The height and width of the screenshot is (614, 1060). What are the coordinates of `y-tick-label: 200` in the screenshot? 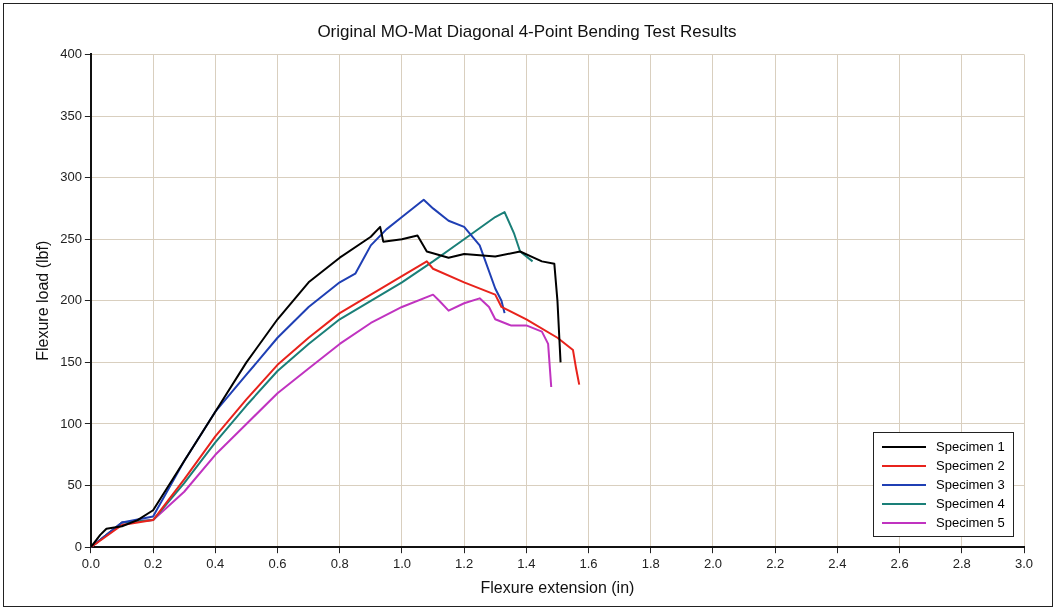 It's located at (71, 300).